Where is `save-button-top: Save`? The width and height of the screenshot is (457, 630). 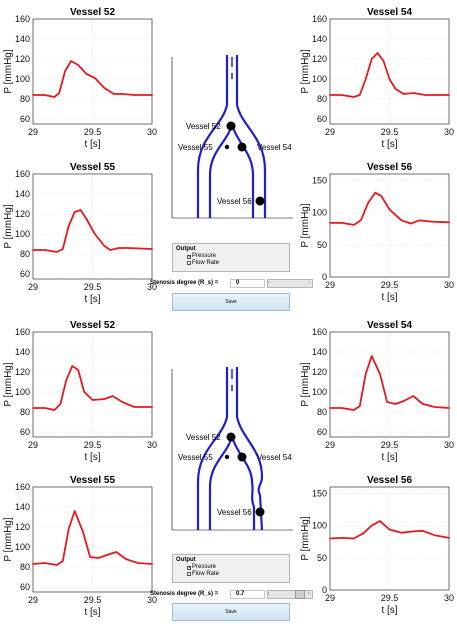
save-button-top: Save is located at coordinates (231, 302).